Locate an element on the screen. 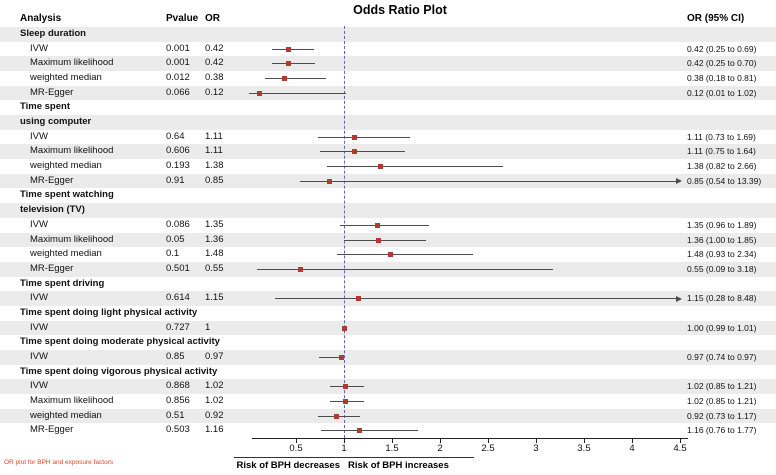  or-ci-text: 1.00 (0.99 to 1.01) is located at coordinates (722, 327).